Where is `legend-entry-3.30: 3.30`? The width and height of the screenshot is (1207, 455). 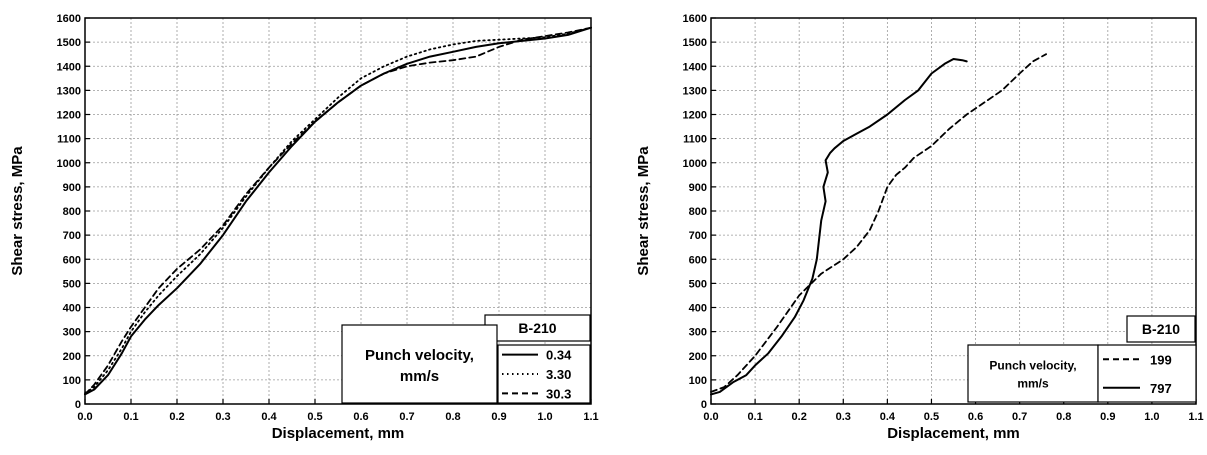 legend-entry-3.30: 3.30 is located at coordinates (558, 374).